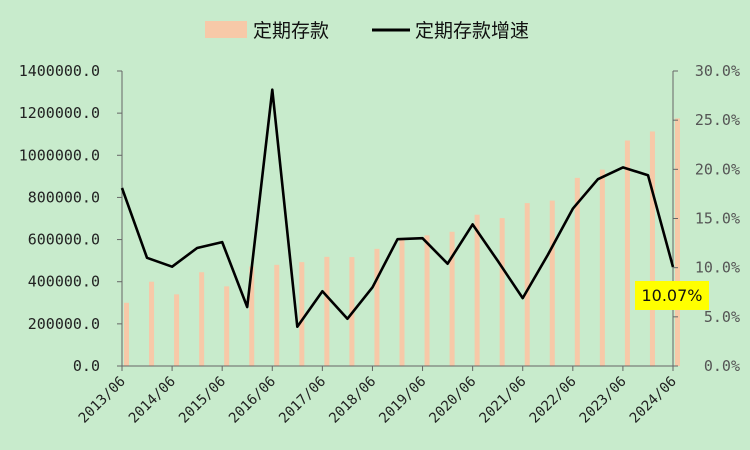 The image size is (750, 450). Describe the element at coordinates (722, 366) in the screenshot. I see `right-tick-label: 0.0%` at that location.